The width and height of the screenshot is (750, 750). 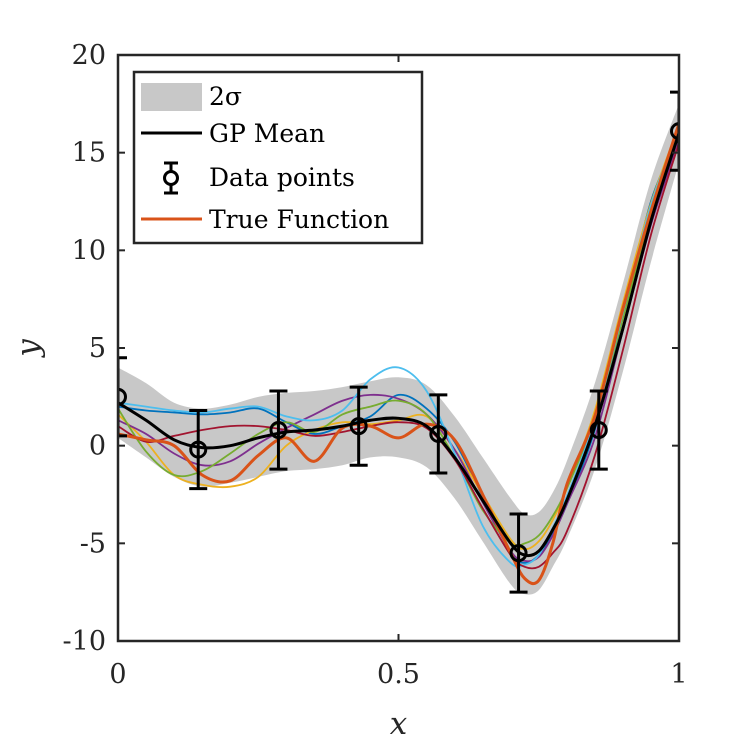 What do you see at coordinates (28, 349) in the screenshot?
I see `y-axis-label: y` at bounding box center [28, 349].